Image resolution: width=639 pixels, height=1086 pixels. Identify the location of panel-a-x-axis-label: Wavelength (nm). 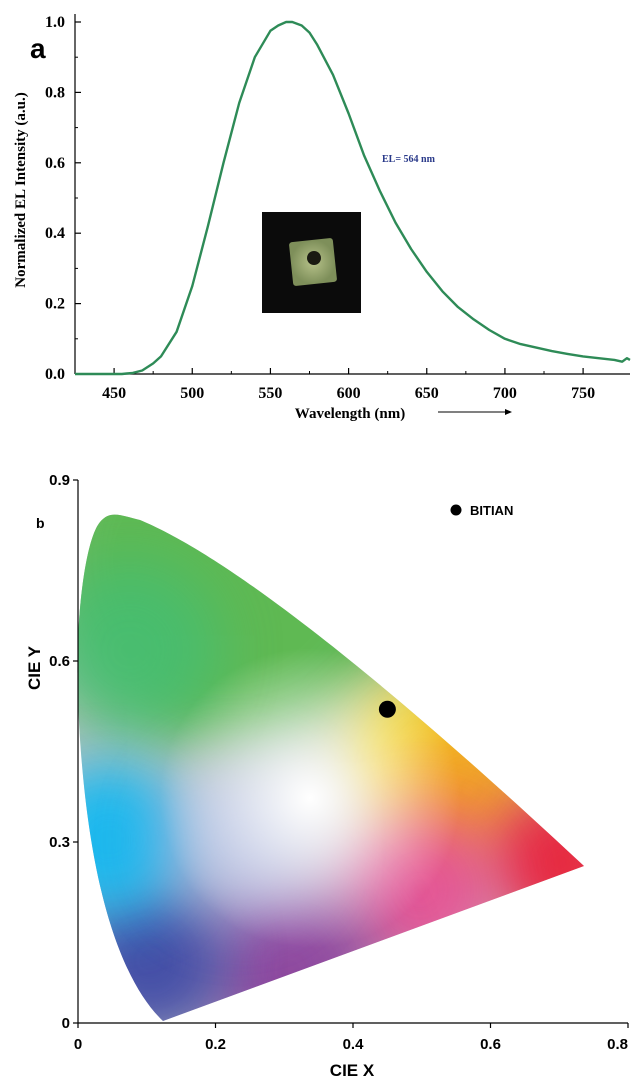
(350, 414).